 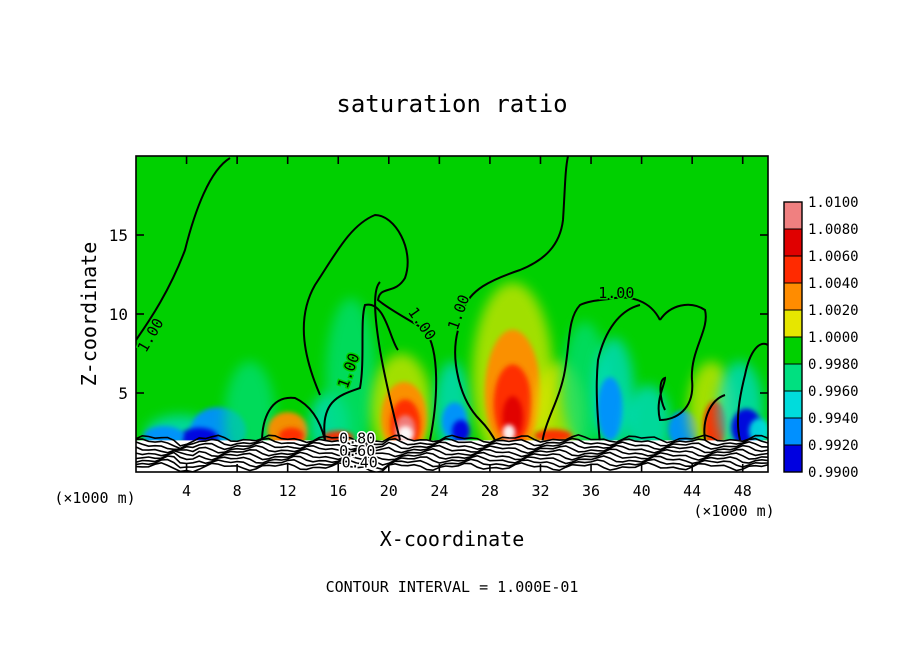 I want to click on colorbar-label: 1.0060, so click(x=833, y=257).